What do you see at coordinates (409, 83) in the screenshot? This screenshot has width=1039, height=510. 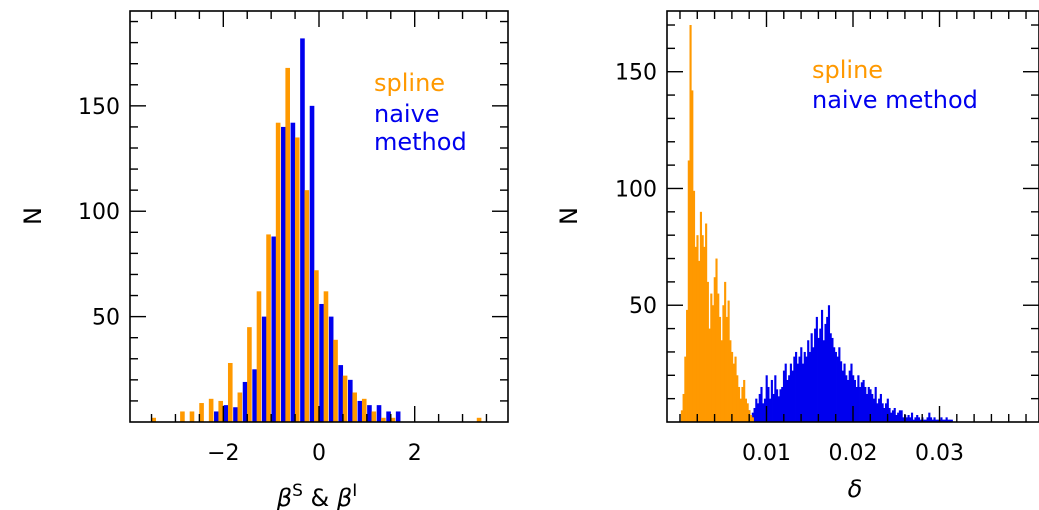 I see `left-legend-spline: spline` at bounding box center [409, 83].